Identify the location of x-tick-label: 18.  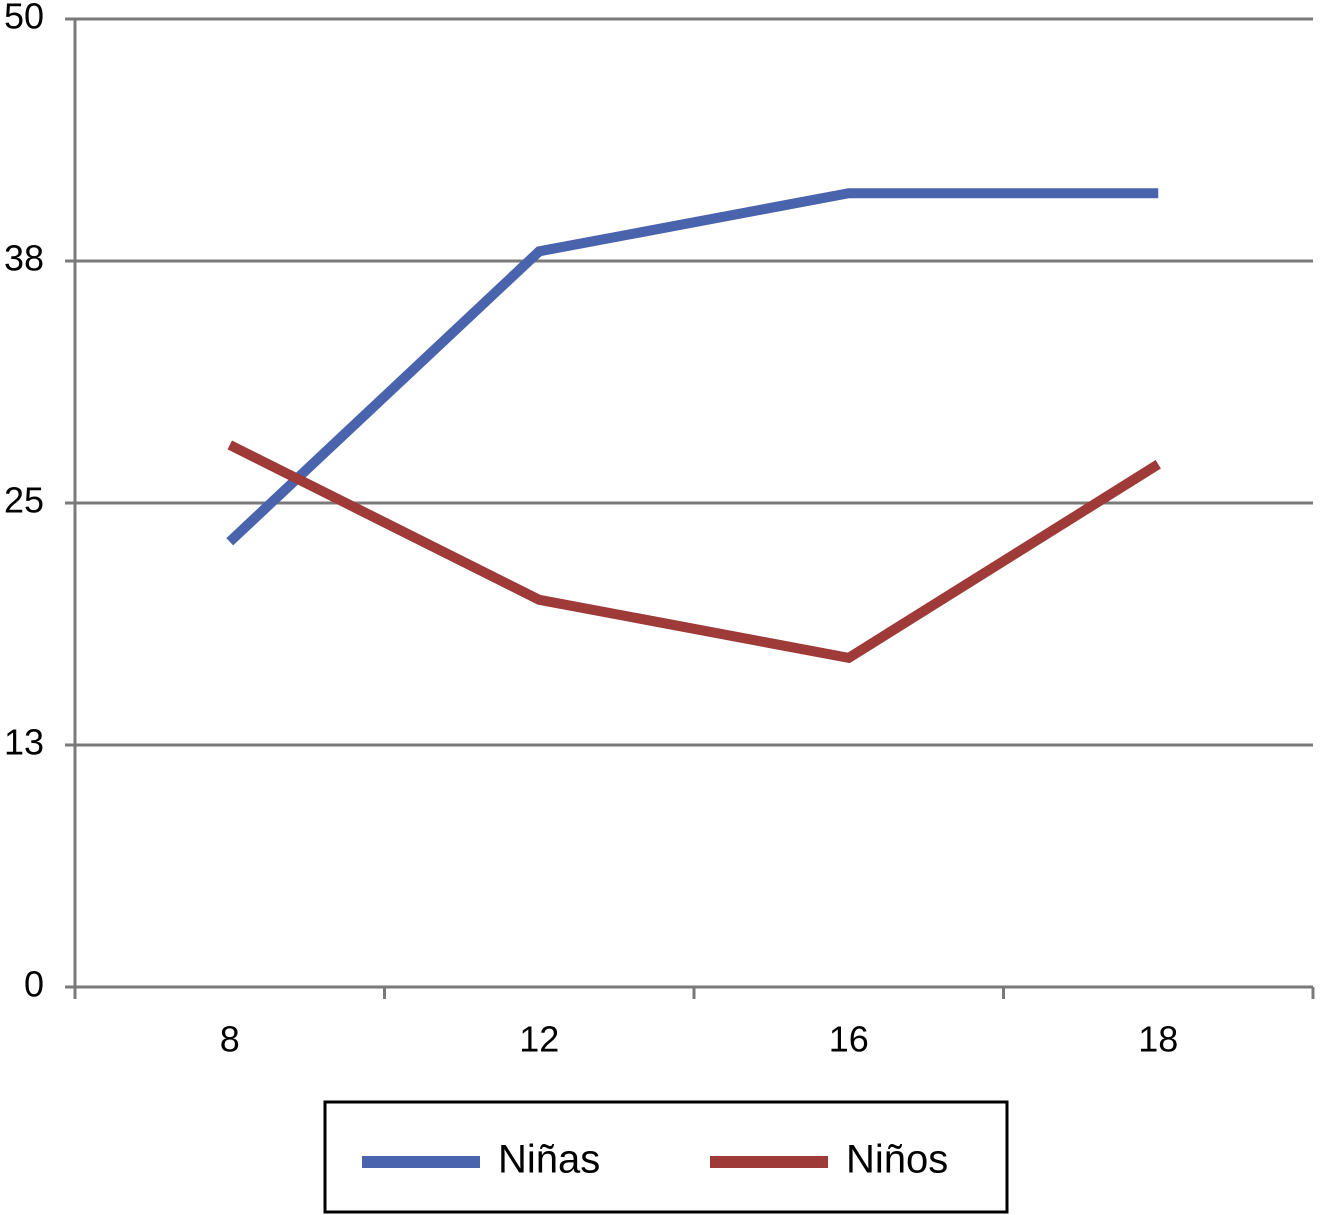
(1158, 1039).